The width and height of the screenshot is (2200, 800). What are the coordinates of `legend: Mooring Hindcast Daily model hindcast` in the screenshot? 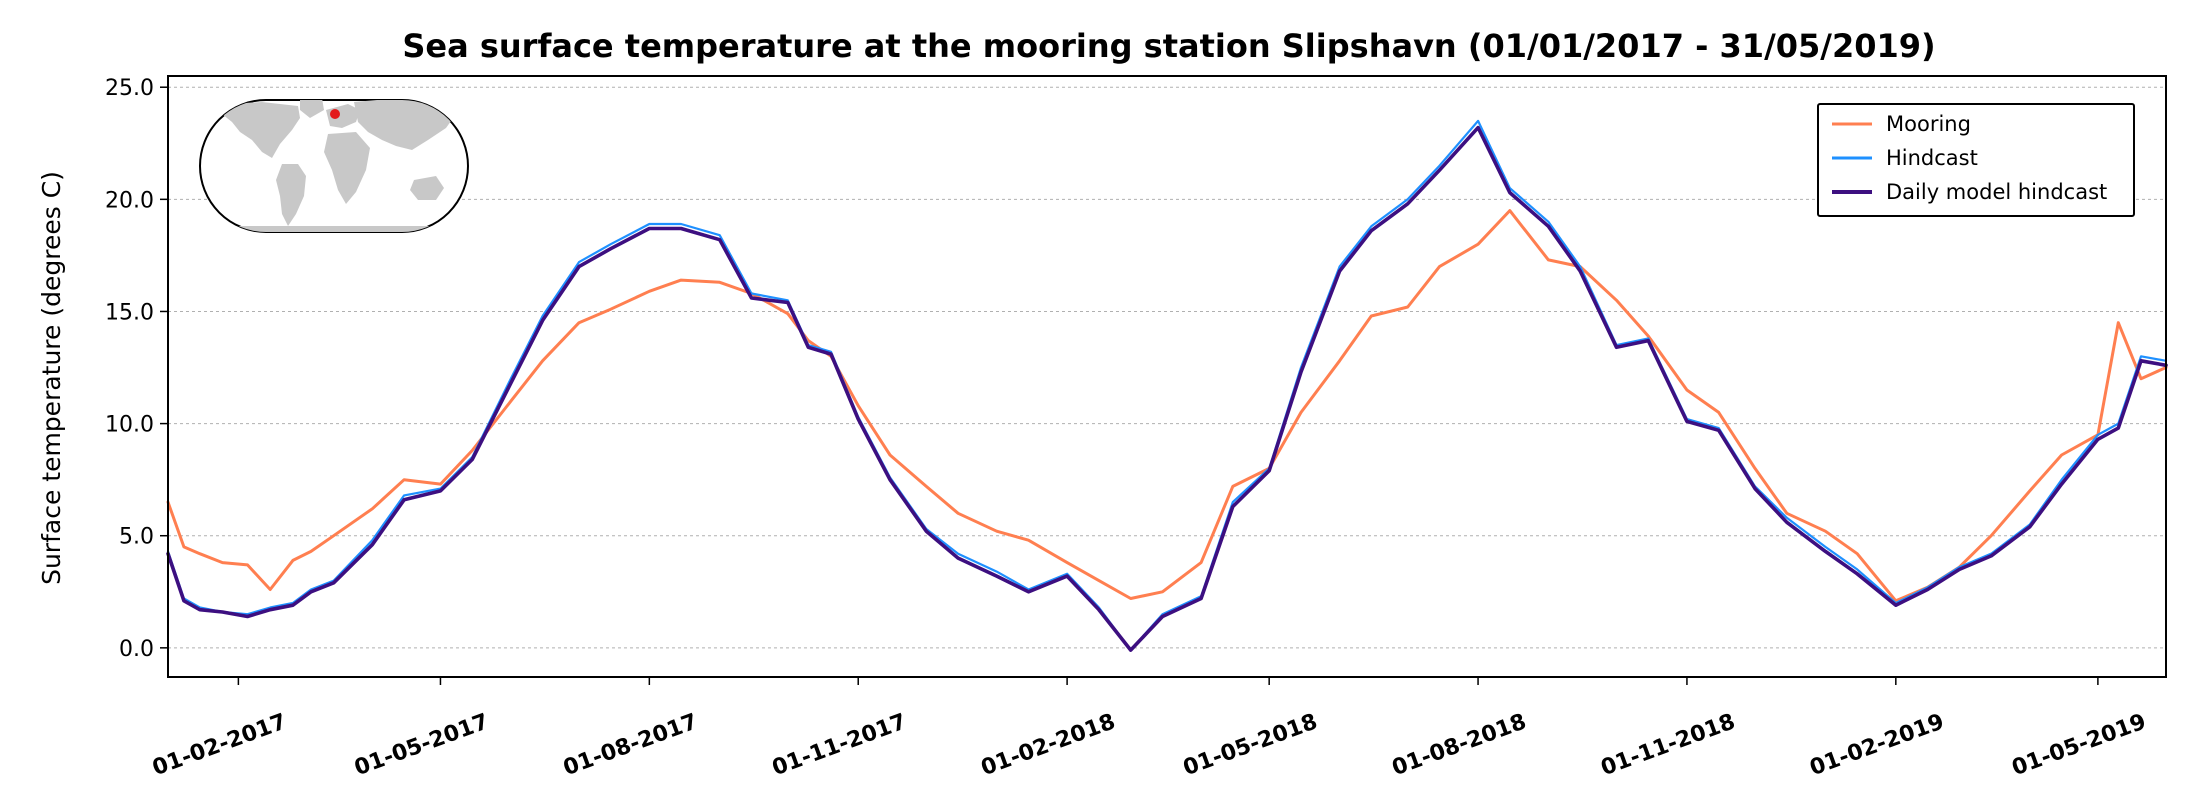 It's located at (1976, 160).